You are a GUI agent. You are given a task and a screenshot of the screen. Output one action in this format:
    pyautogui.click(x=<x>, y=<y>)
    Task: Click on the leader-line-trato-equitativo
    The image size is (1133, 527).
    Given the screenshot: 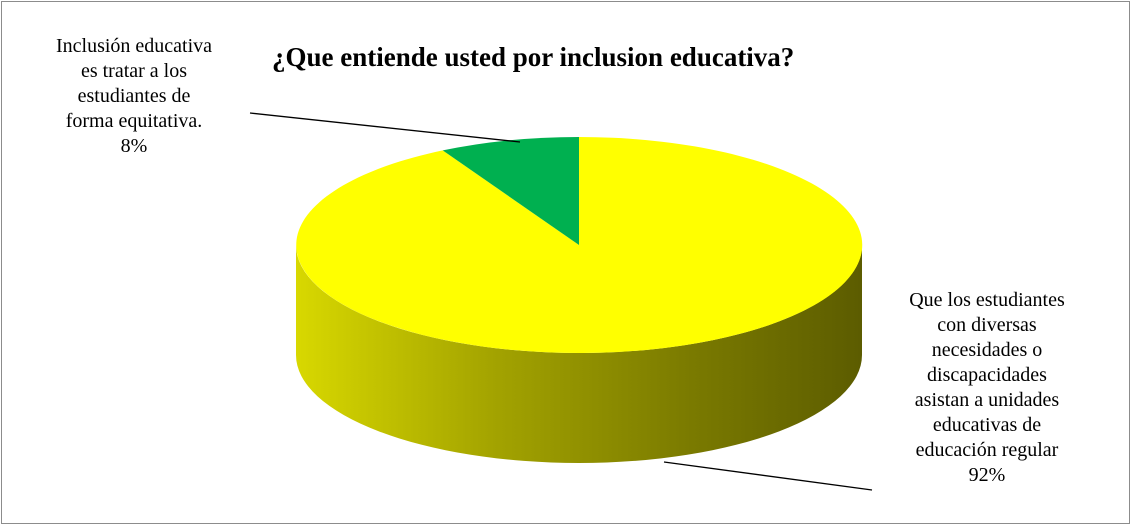 What is the action you would take?
    pyautogui.click(x=385, y=127)
    